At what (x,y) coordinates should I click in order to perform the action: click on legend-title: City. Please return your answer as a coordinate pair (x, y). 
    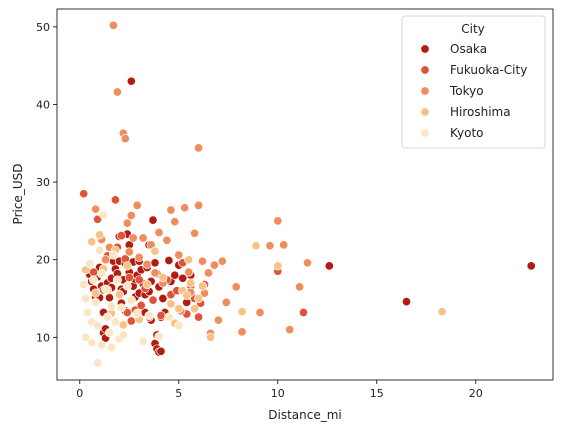
    Looking at the image, I should click on (473, 29).